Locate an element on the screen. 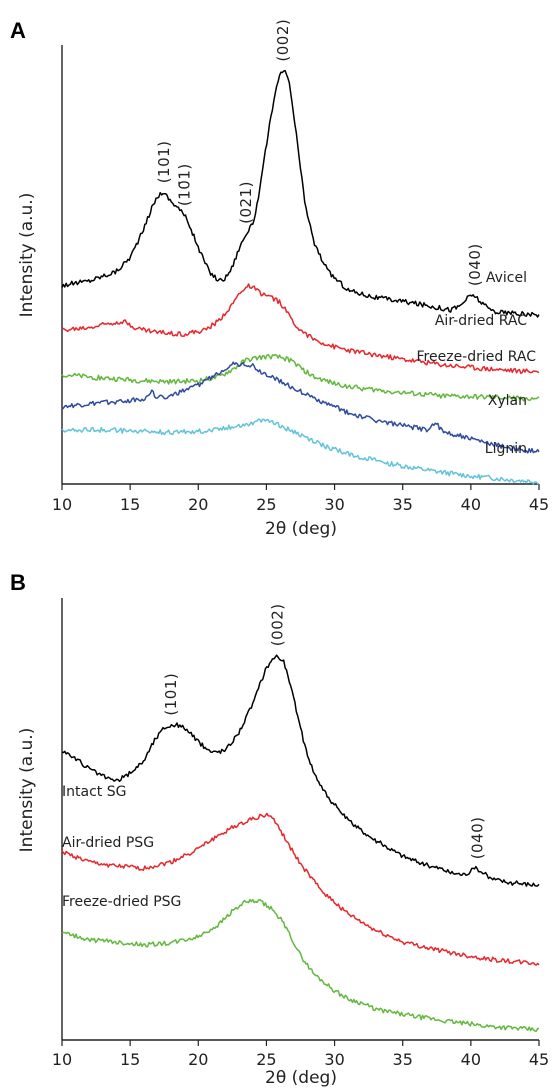  peak-label-1: (10̄1) is located at coordinates (185, 184).